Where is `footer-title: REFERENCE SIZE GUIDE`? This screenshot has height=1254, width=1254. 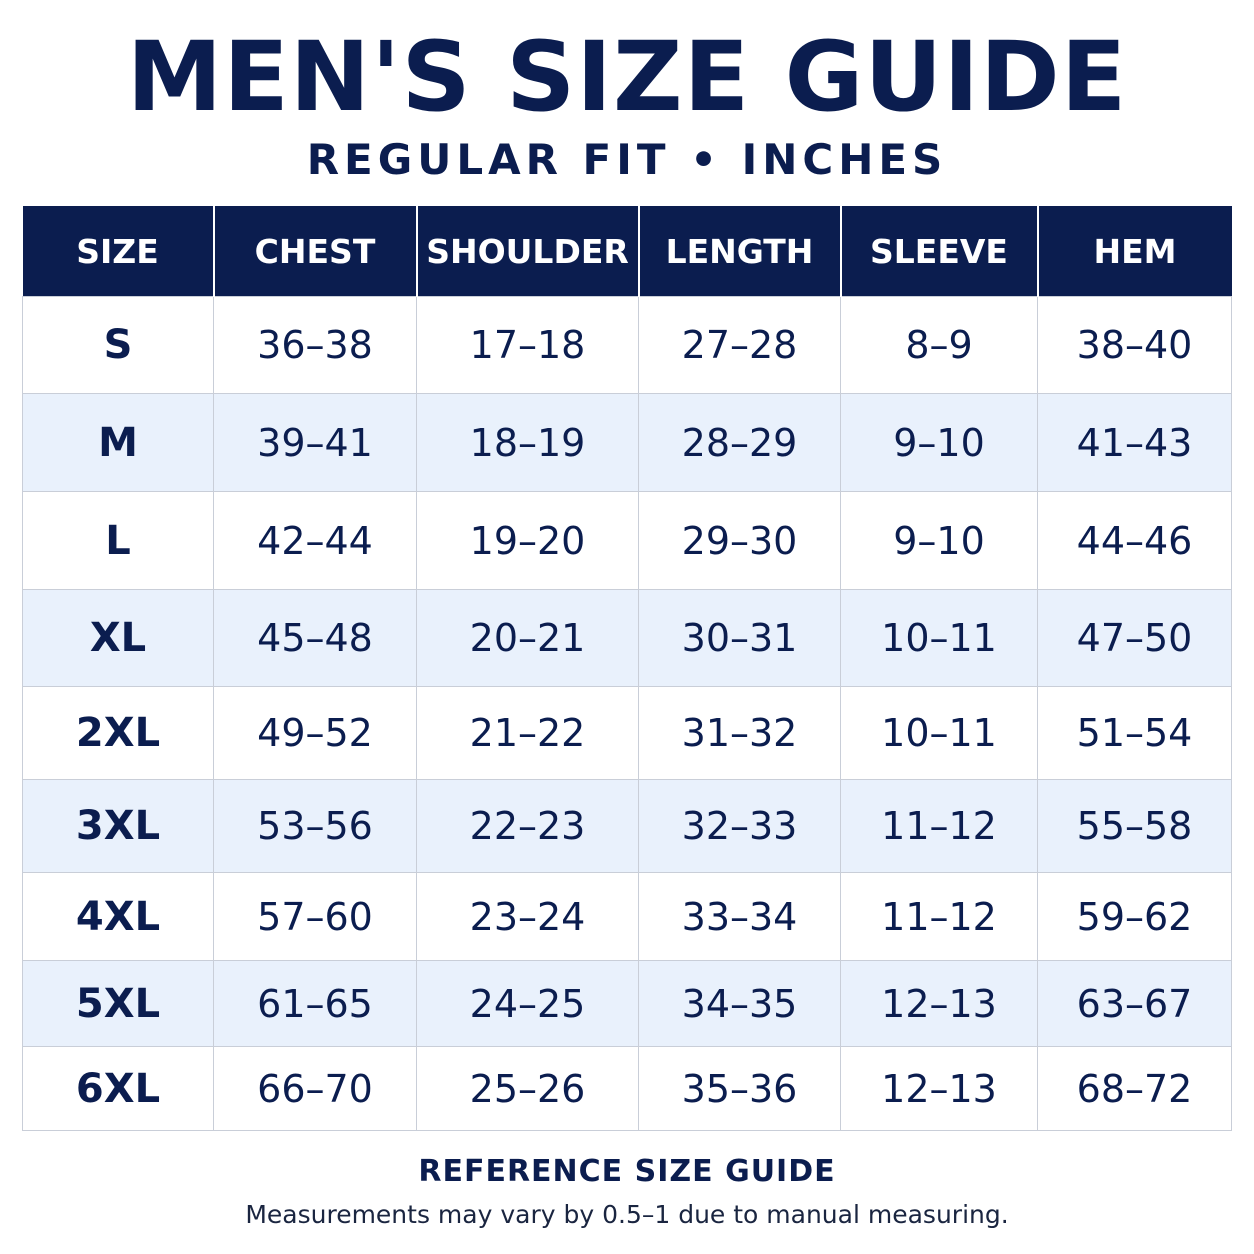 footer-title: REFERENCE SIZE GUIDE is located at coordinates (627, 1171).